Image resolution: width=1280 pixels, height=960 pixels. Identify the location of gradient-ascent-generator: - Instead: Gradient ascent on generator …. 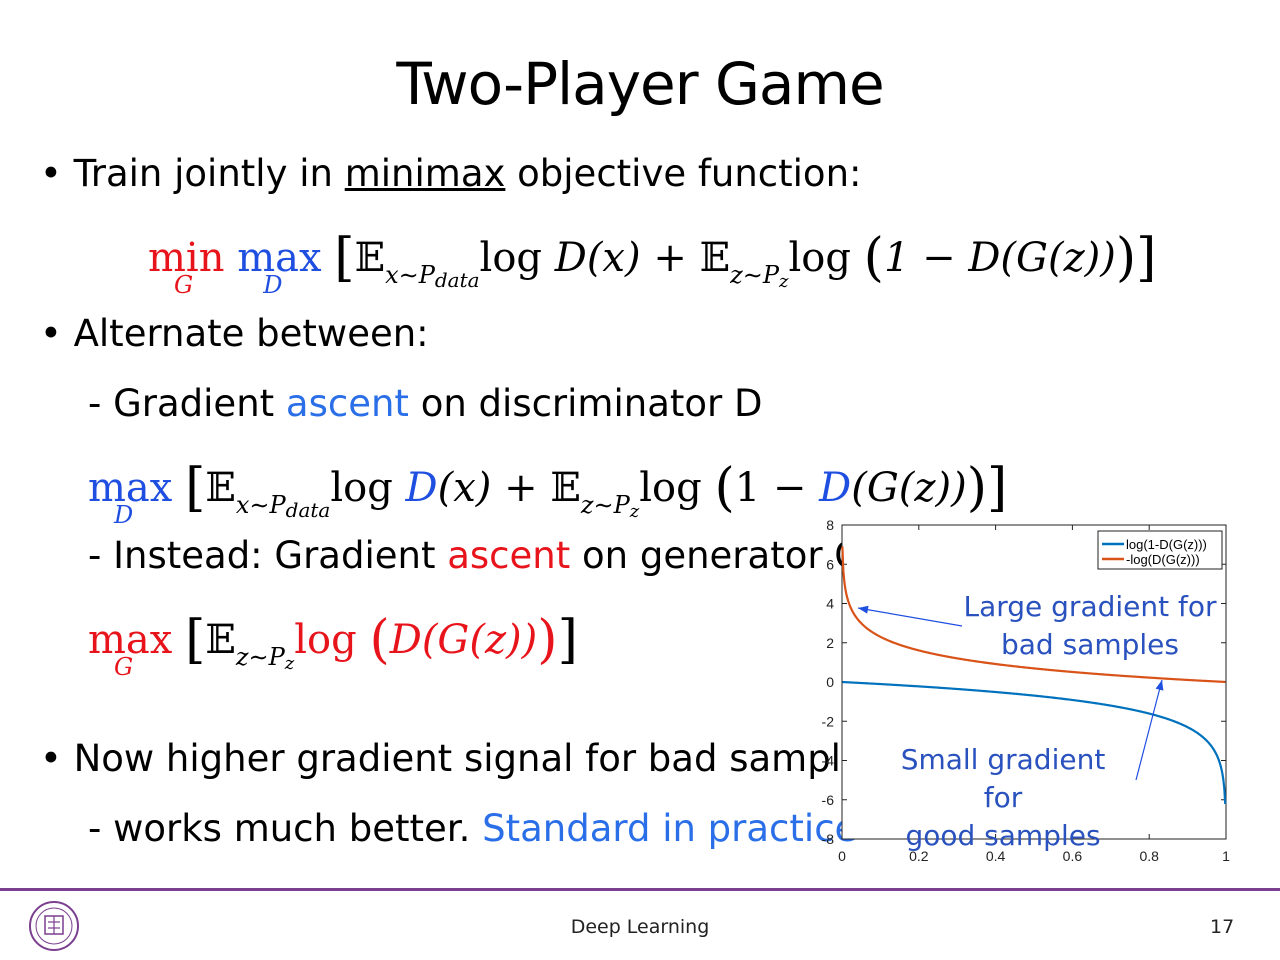
(475, 555).